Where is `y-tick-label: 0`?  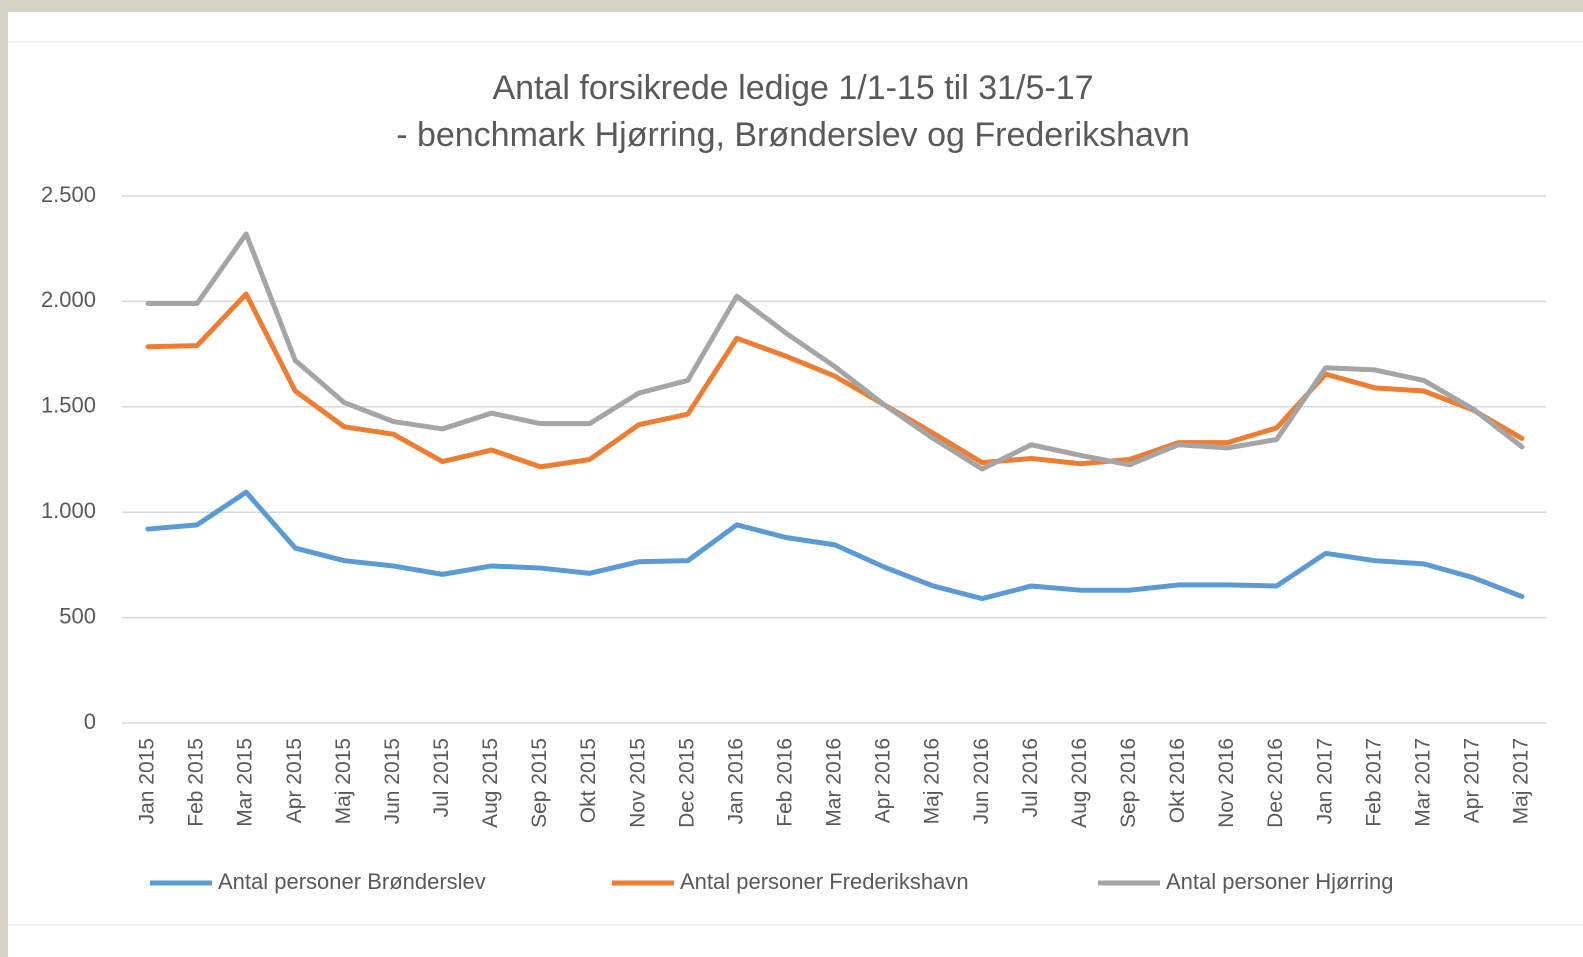 y-tick-label: 0 is located at coordinates (90, 721).